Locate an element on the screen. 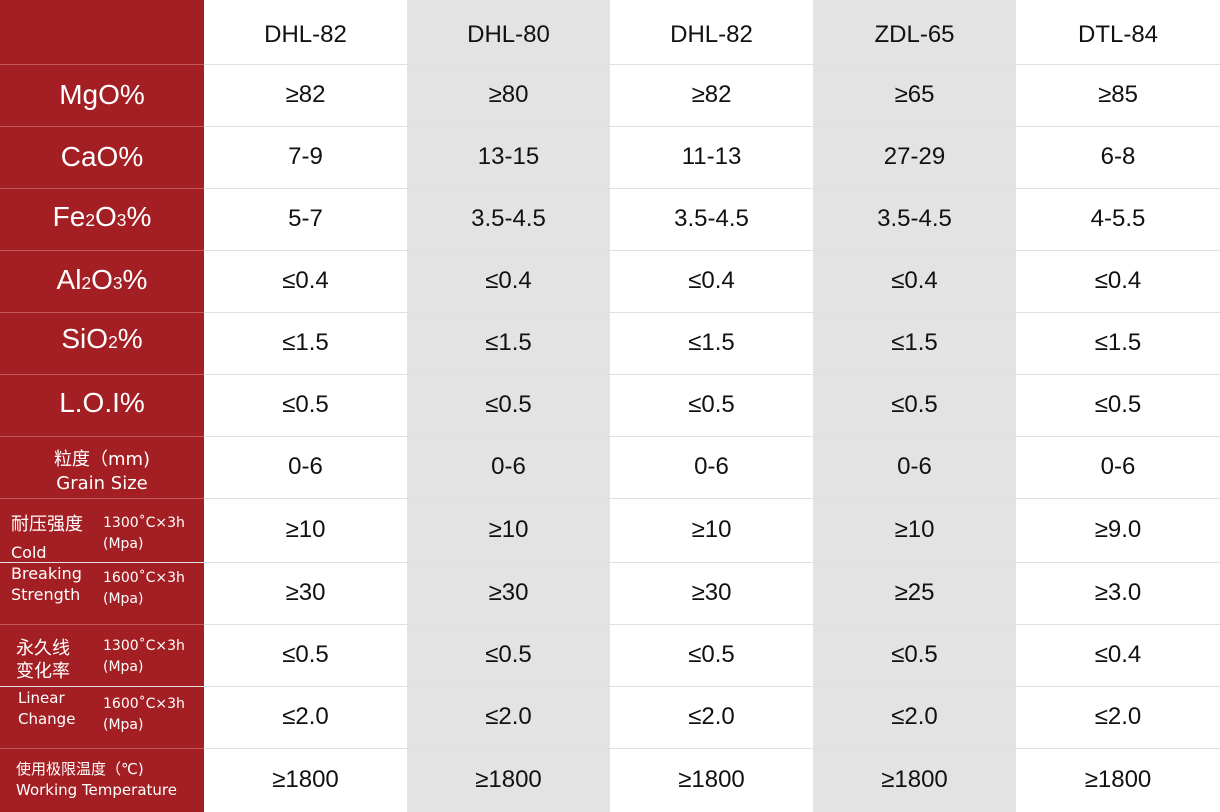 The width and height of the screenshot is (1220, 812). table-cell: ≥80 is located at coordinates (508, 94).